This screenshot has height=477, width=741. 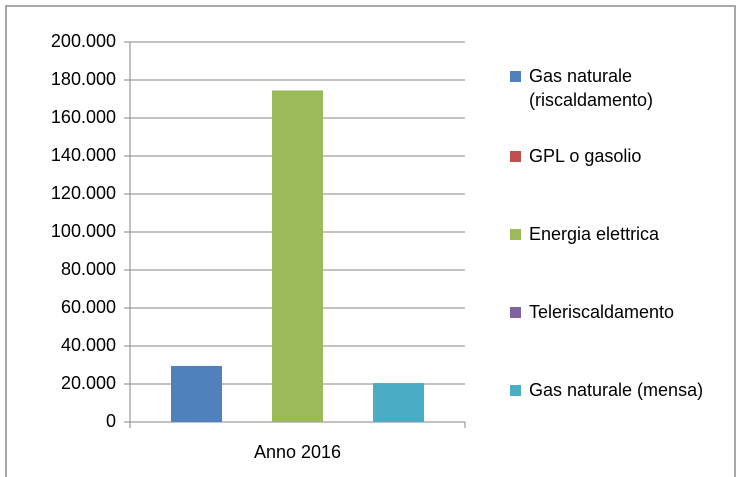 I want to click on legend-entry: Gas naturale (mensa), so click(x=606, y=390).